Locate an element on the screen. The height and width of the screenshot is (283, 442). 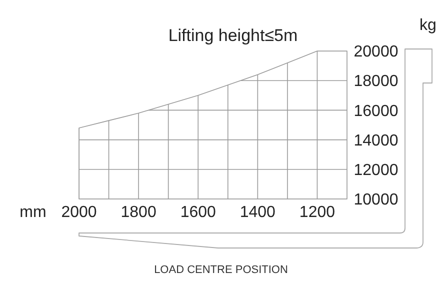
chart-title: Lifting height≤5m is located at coordinates (233, 35).